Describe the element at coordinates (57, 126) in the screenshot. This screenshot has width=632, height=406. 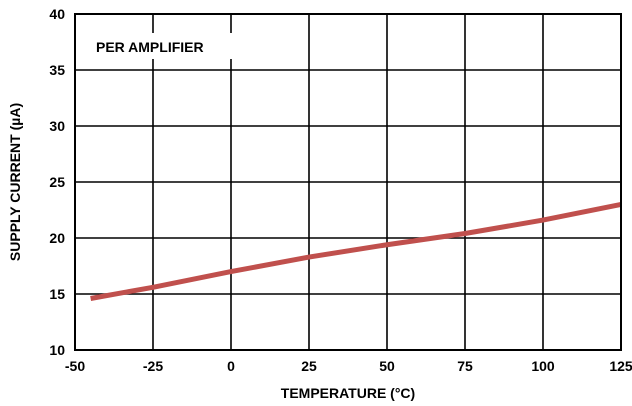
I see `y-tick-label: 30` at that location.